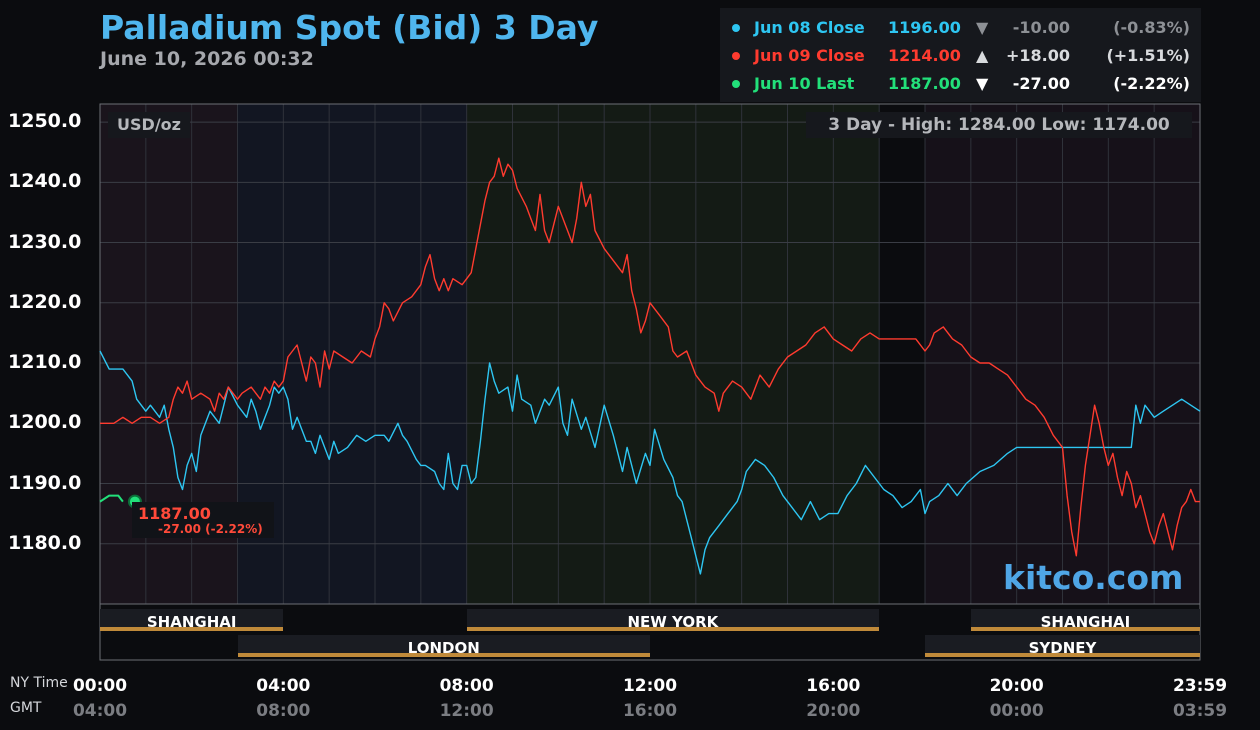  I want to click on legend-percent: (-2.22%), so click(1151, 83).